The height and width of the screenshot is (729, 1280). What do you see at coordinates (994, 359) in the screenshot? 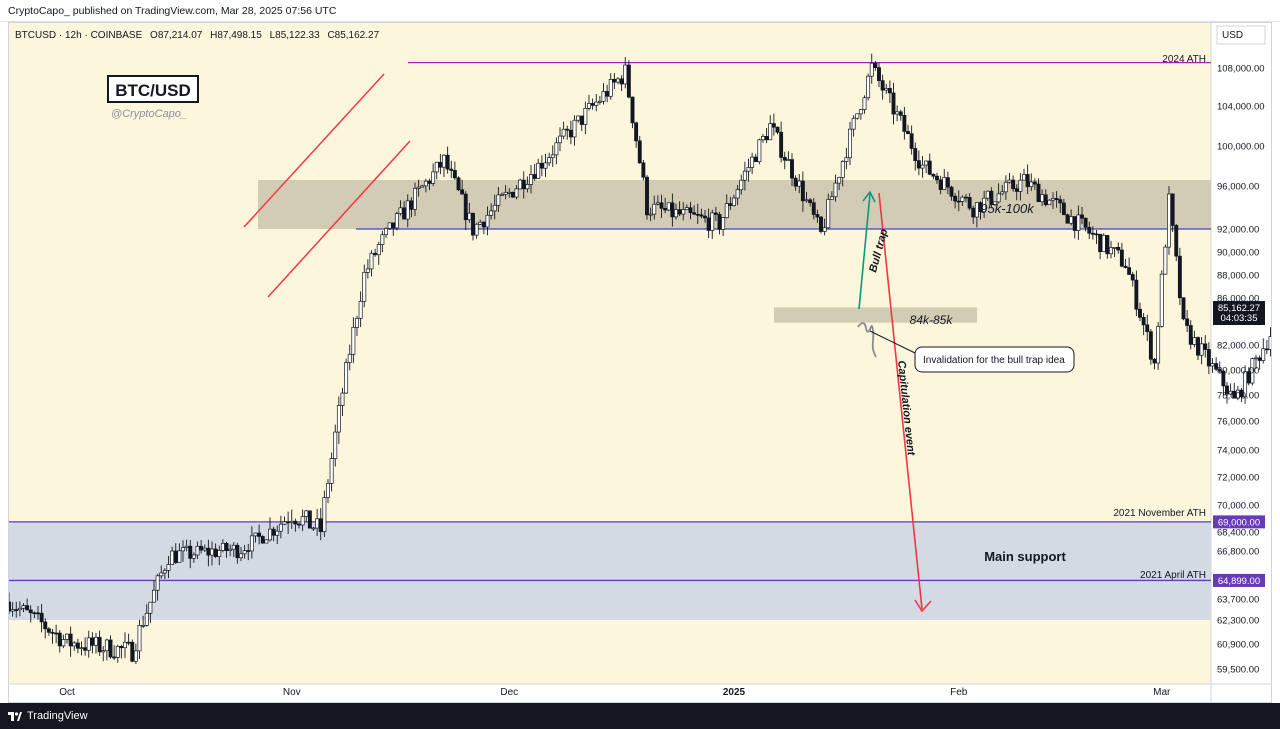
I see `invalidation-callout` at bounding box center [994, 359].